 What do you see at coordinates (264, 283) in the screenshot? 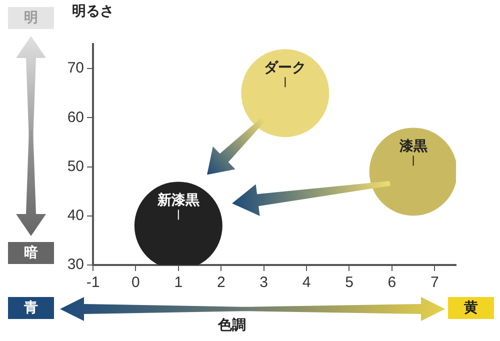
I see `x-tick-label: 3` at bounding box center [264, 283].